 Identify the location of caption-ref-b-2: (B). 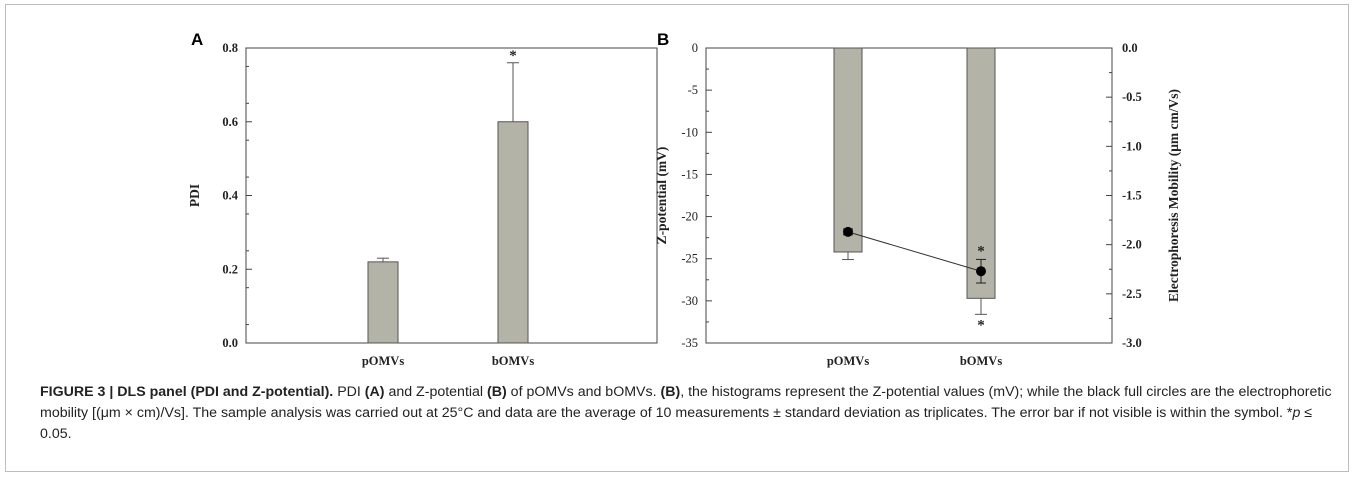
(670, 392).